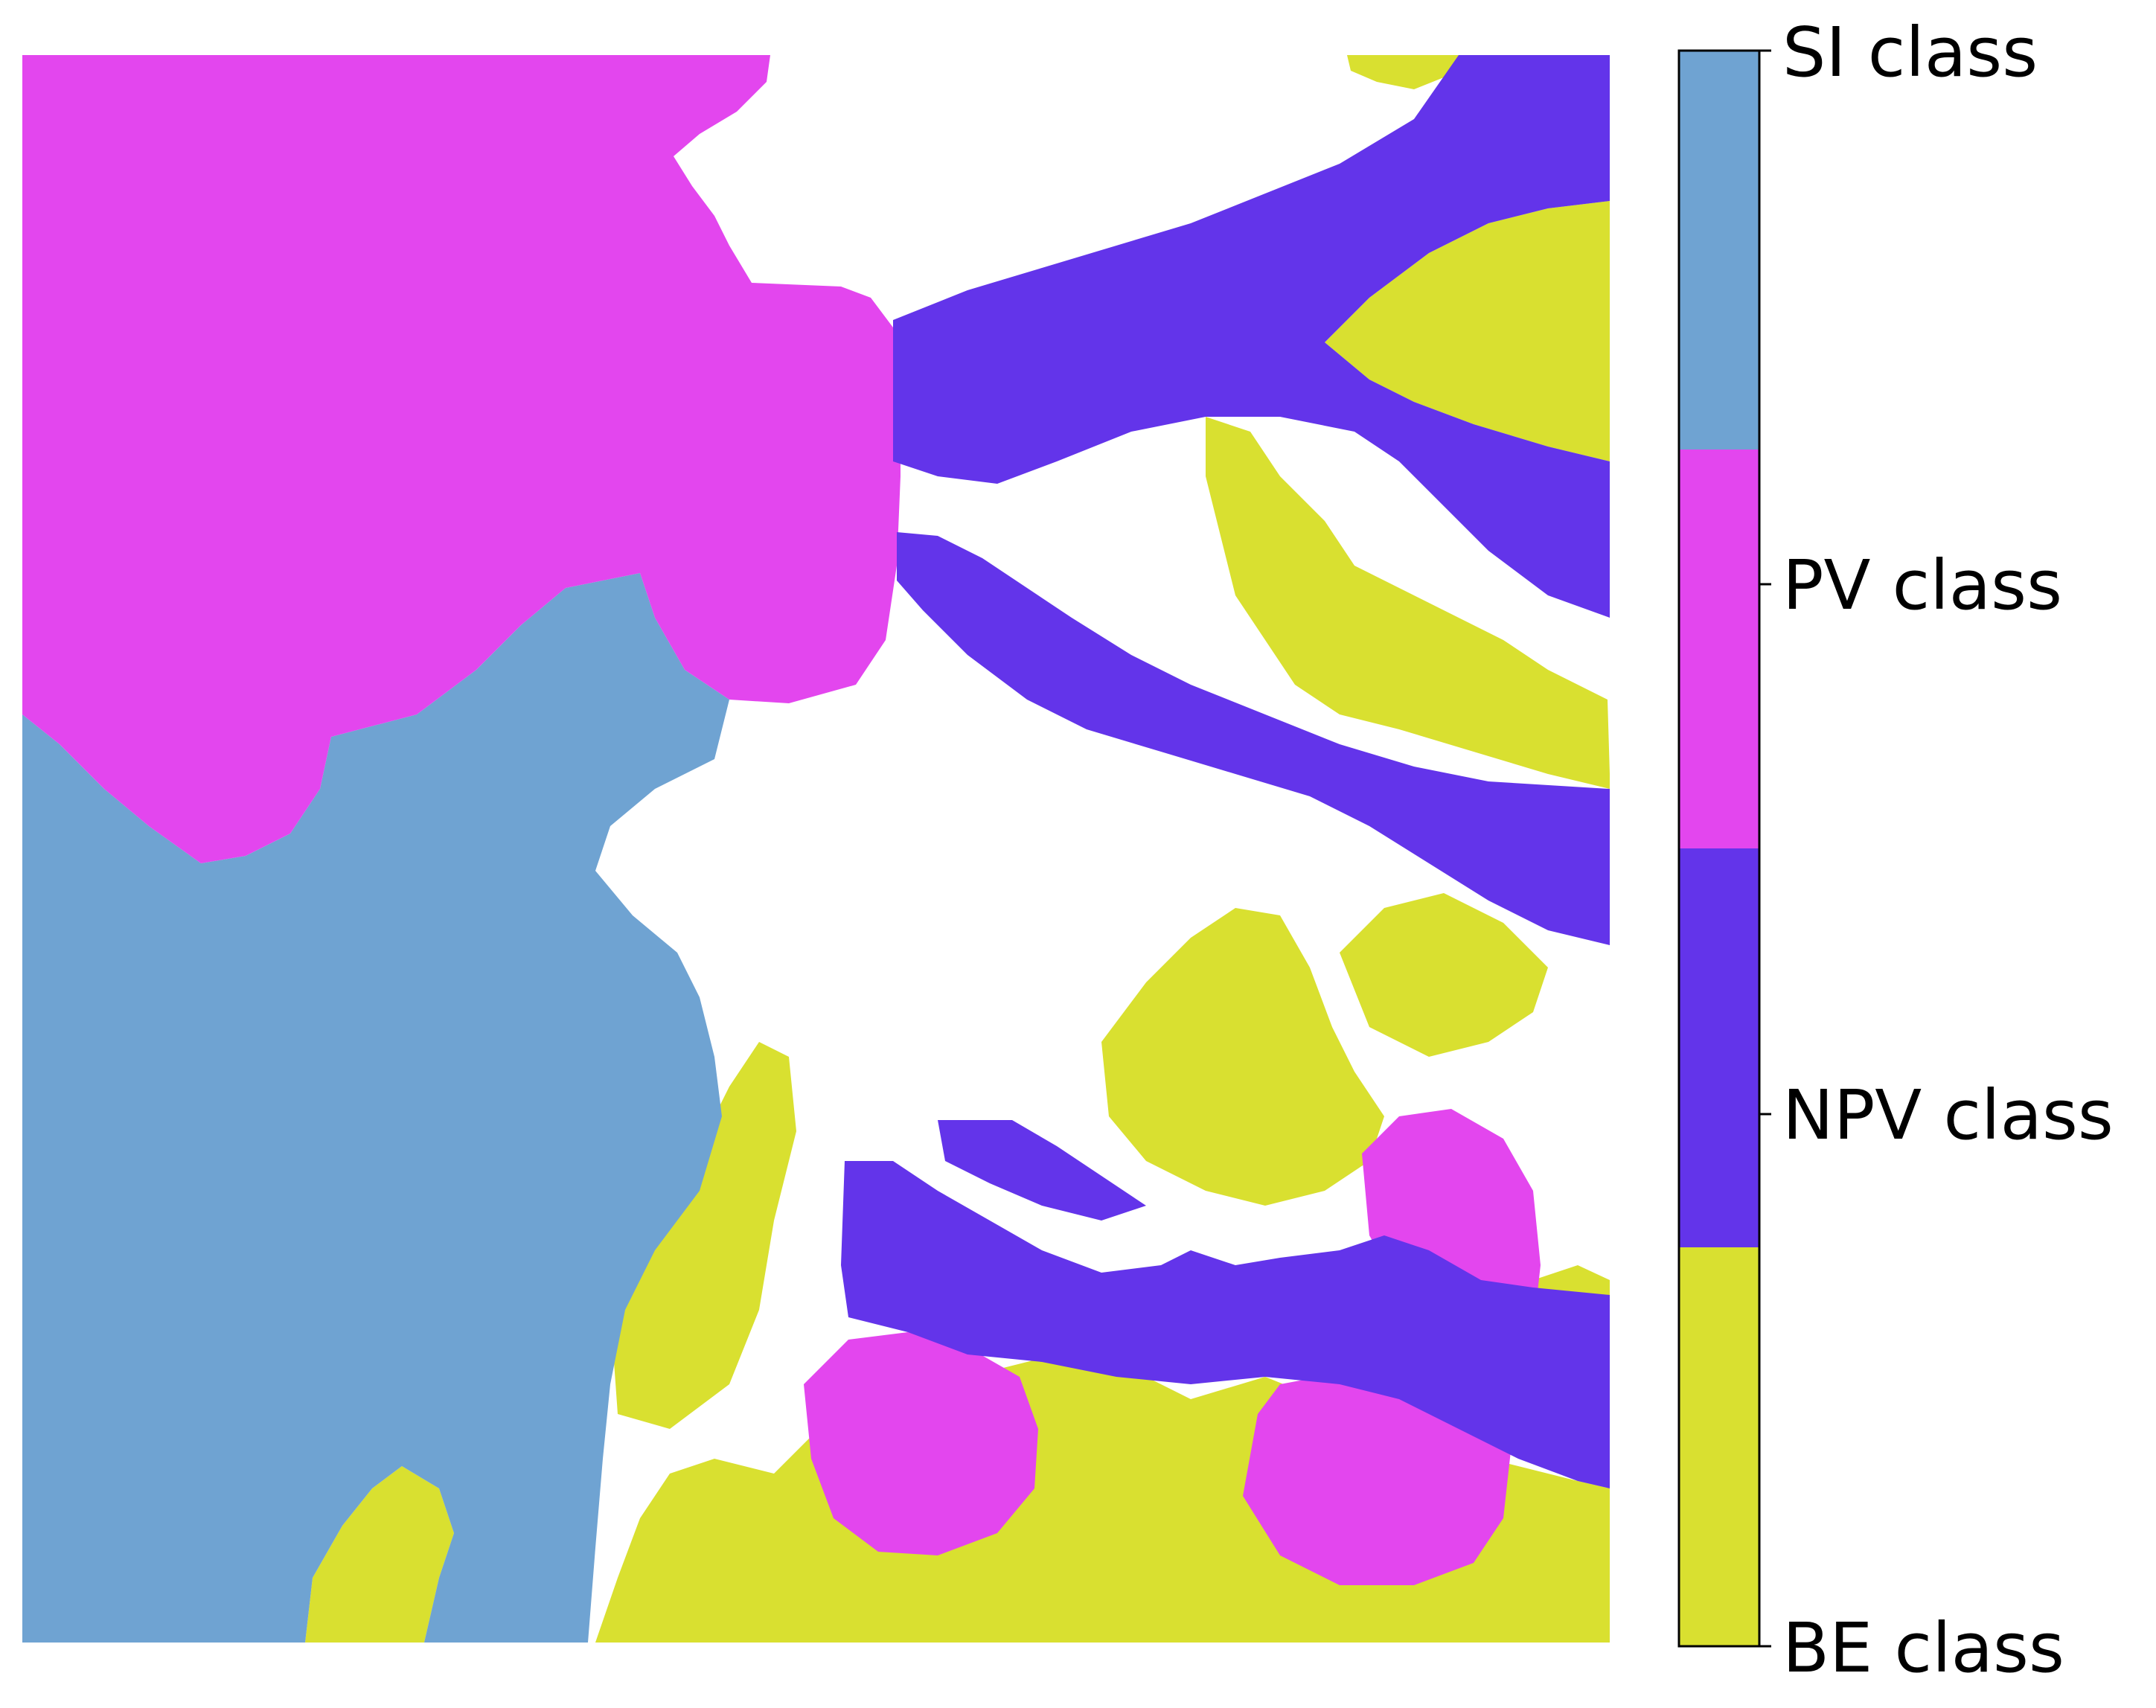  I want to click on be-region-right-mid, so click(1444, 975).